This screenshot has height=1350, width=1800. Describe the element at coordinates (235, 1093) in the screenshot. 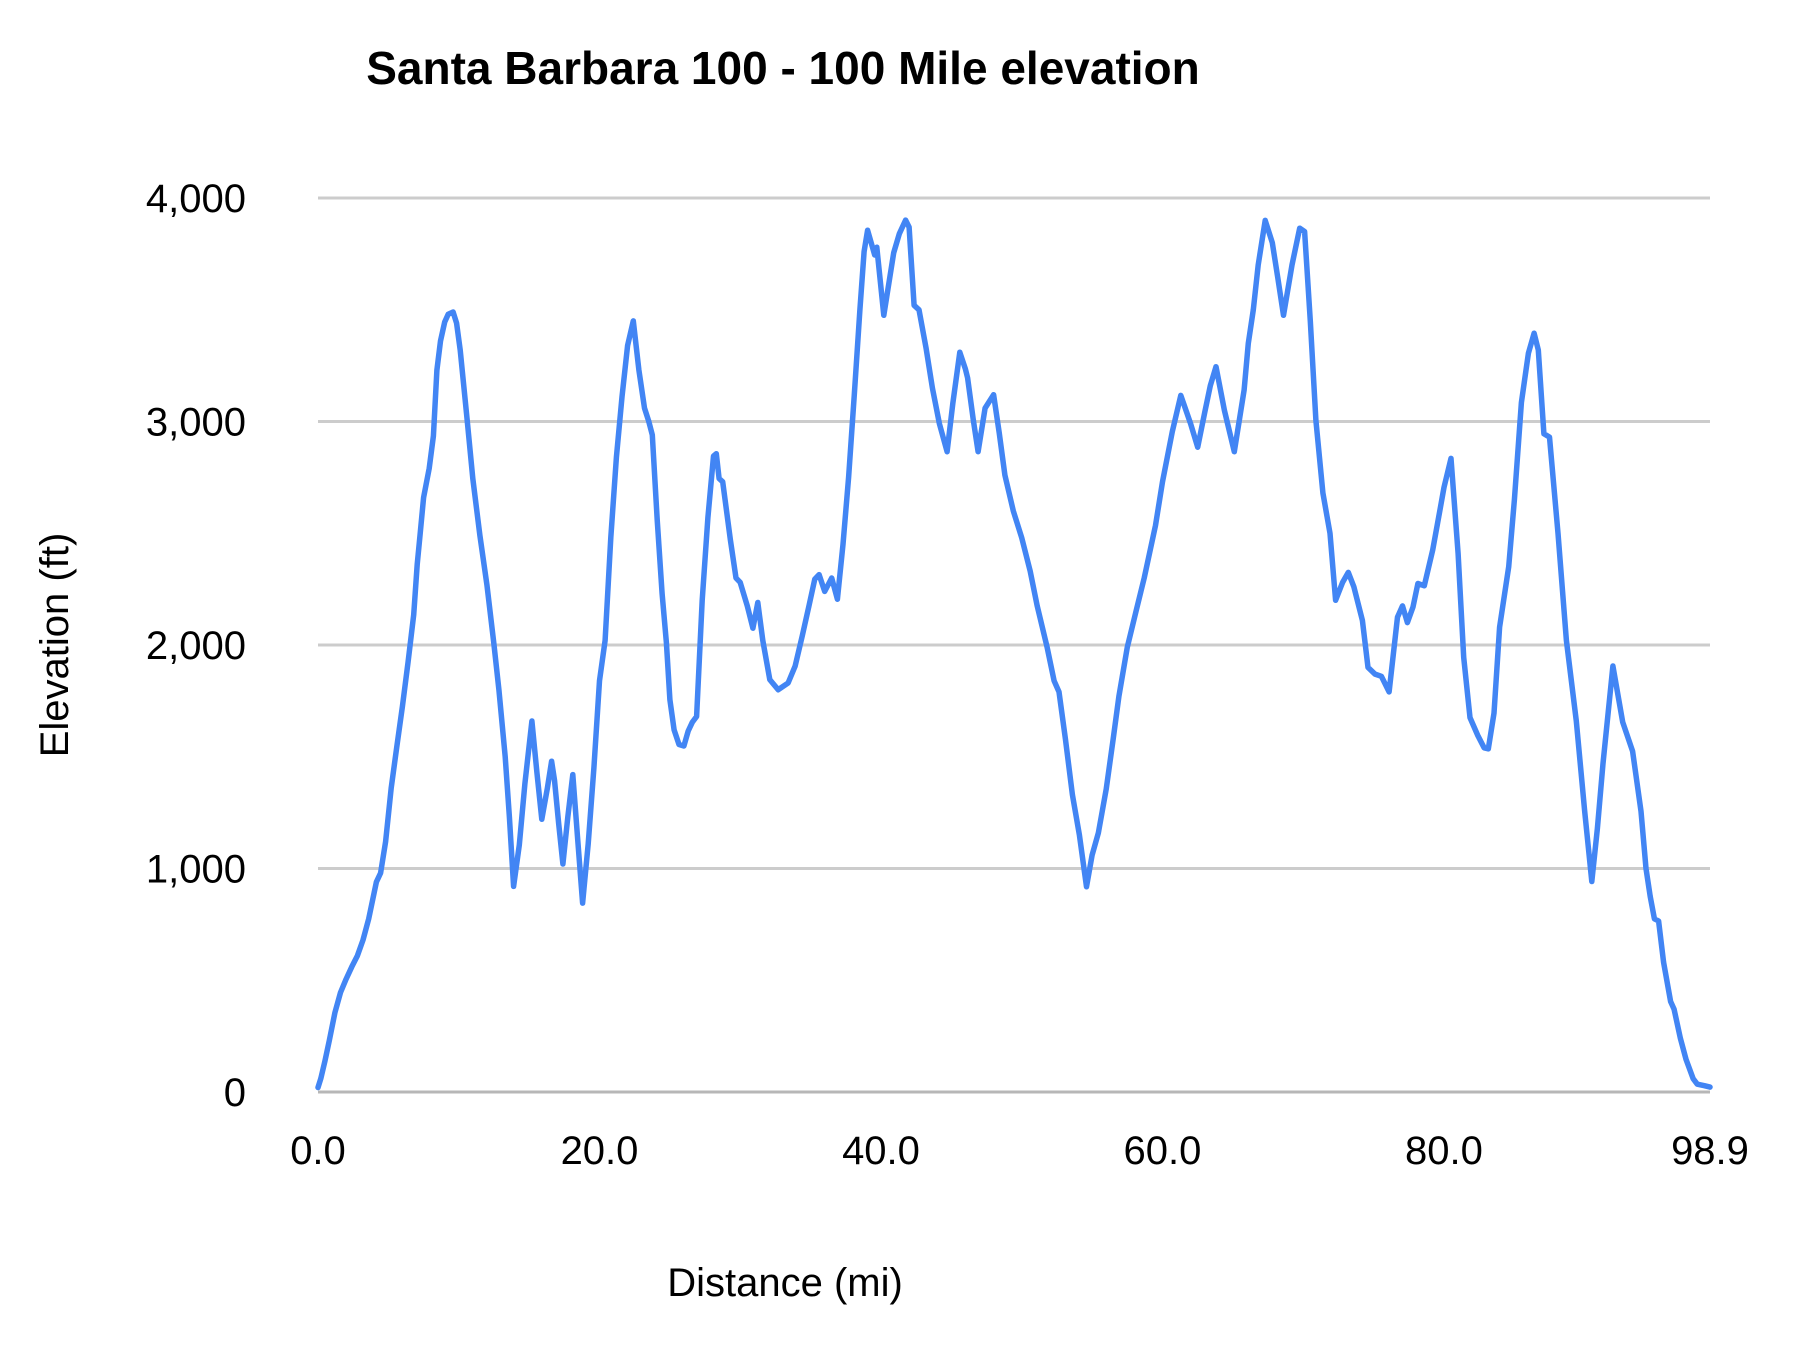

I see `y-tick-label: 0` at that location.